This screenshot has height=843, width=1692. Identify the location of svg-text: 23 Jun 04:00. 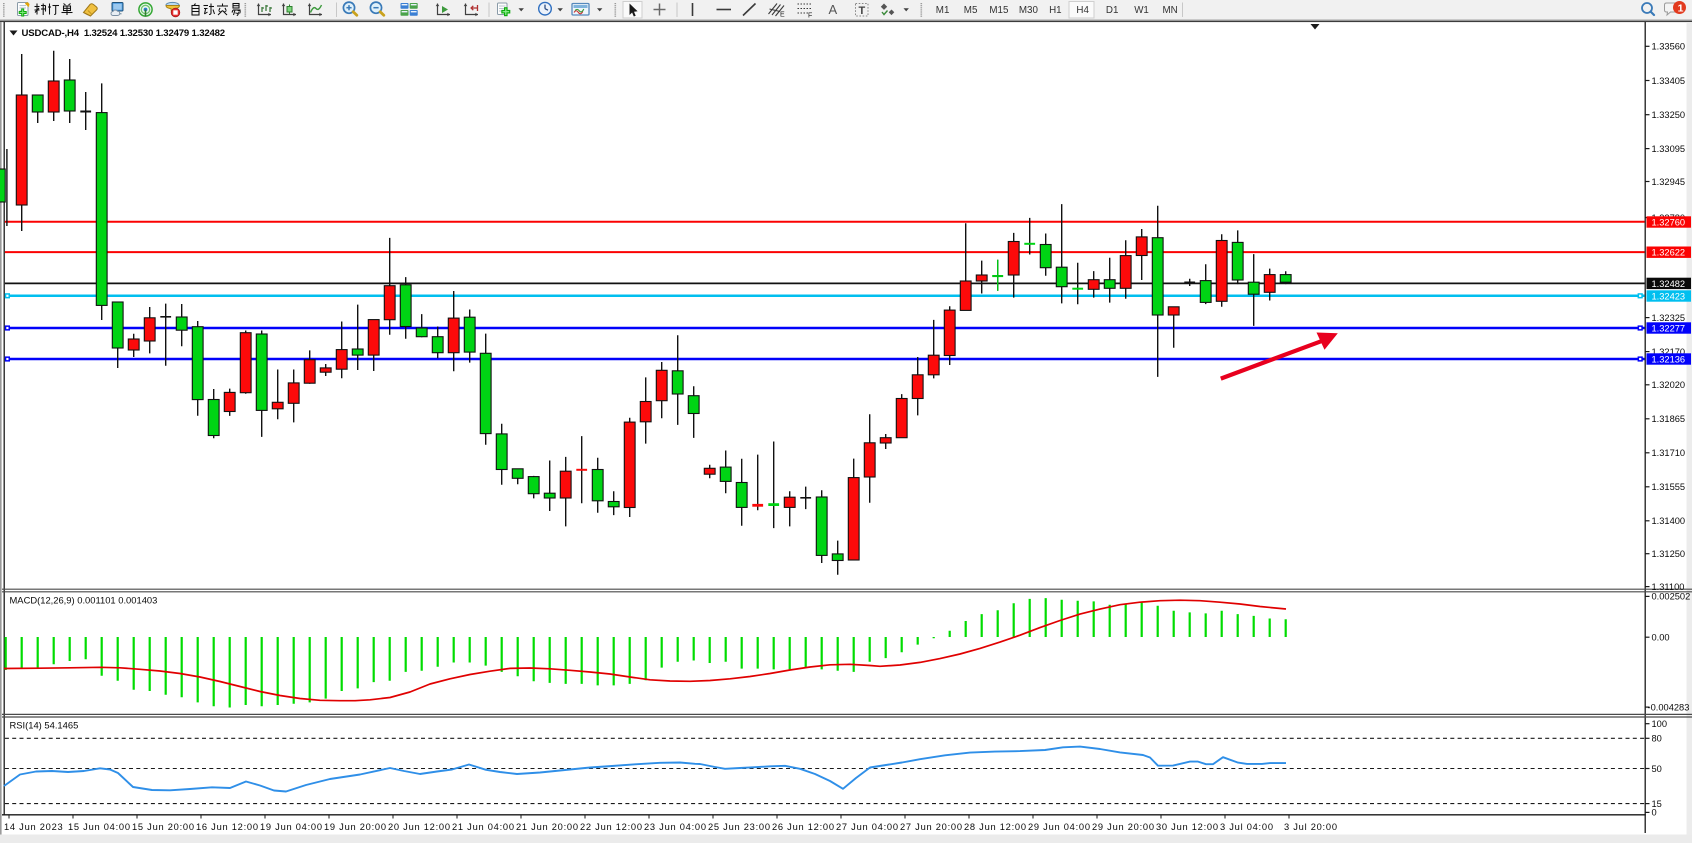
(675, 827).